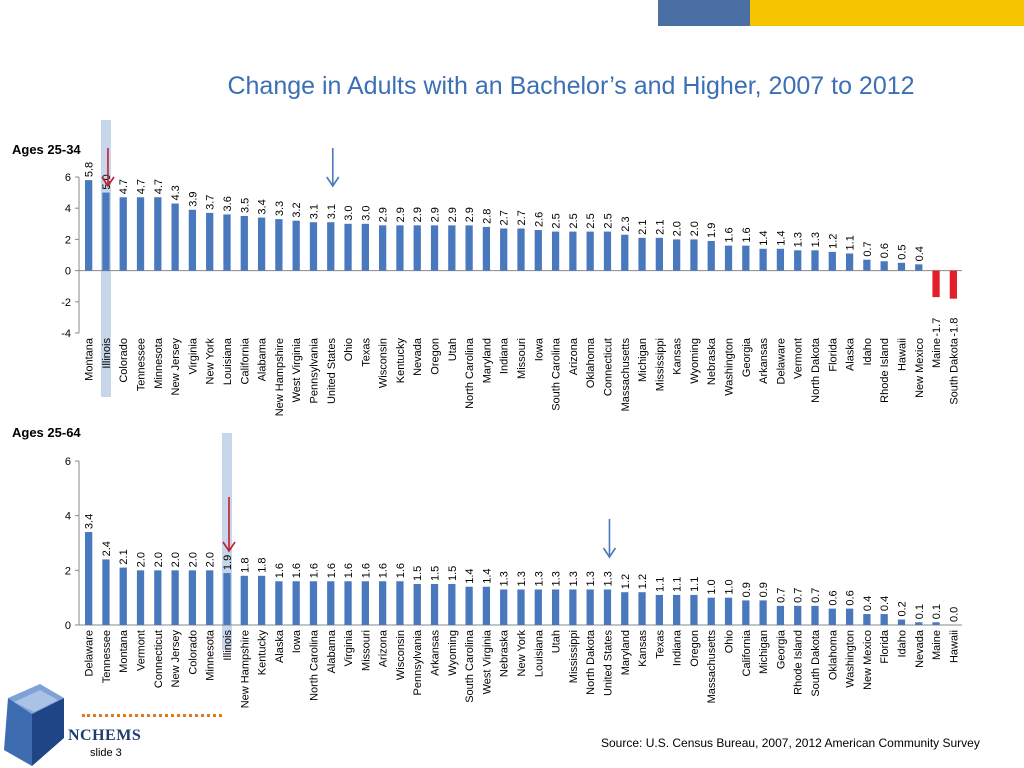 This screenshot has height=768, width=1024. Describe the element at coordinates (660, 644) in the screenshot. I see `category-label: Texas` at that location.